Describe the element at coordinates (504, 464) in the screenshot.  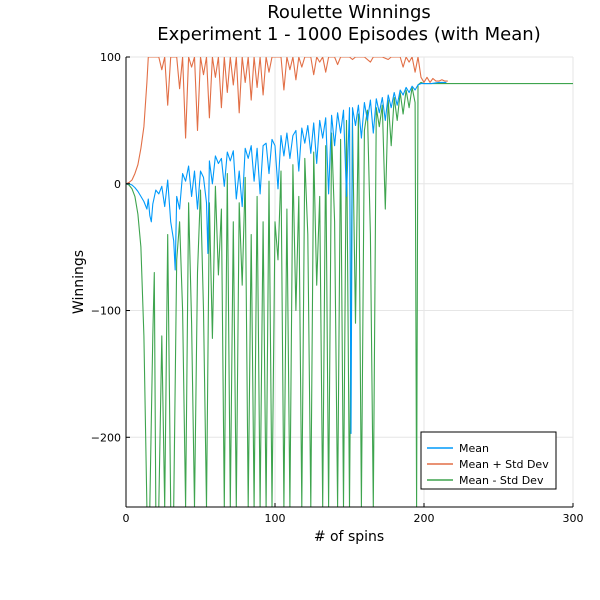
I see `legend-entry-label: Mean + Std Dev` at that location.